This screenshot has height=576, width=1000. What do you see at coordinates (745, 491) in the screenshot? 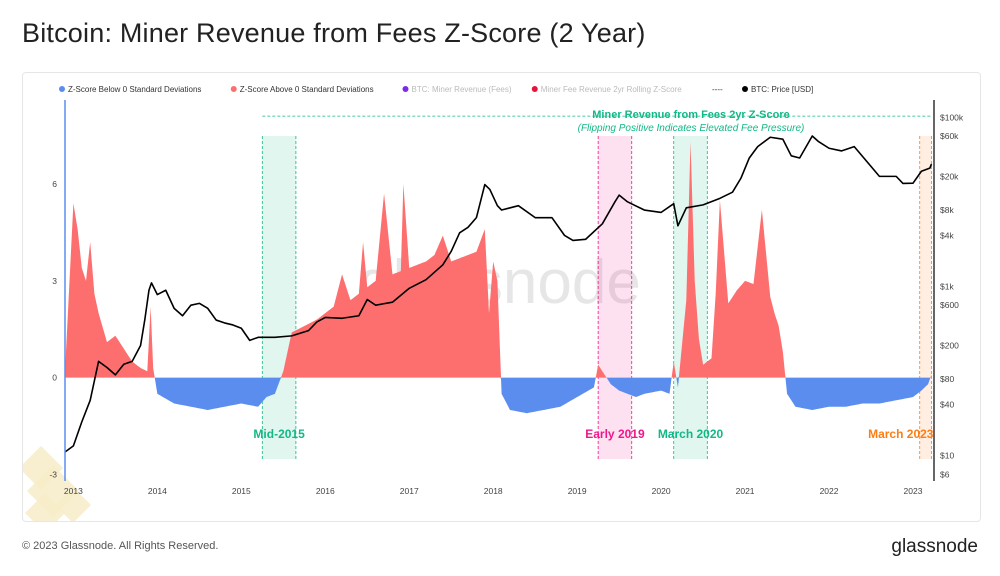
I see `x-tick-label: 2021` at bounding box center [745, 491].